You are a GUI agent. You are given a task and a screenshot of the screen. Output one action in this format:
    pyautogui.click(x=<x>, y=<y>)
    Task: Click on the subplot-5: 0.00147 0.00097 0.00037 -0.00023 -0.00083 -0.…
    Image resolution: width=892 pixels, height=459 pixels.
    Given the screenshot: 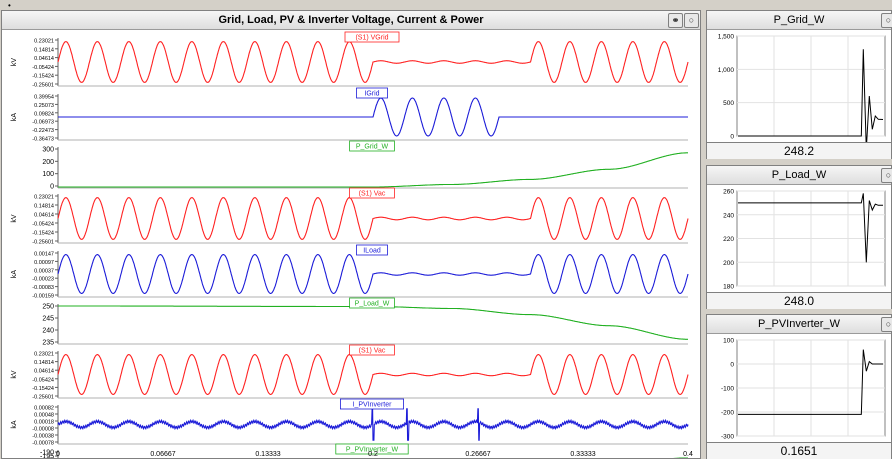 What is the action you would take?
    pyautogui.click(x=350, y=272)
    